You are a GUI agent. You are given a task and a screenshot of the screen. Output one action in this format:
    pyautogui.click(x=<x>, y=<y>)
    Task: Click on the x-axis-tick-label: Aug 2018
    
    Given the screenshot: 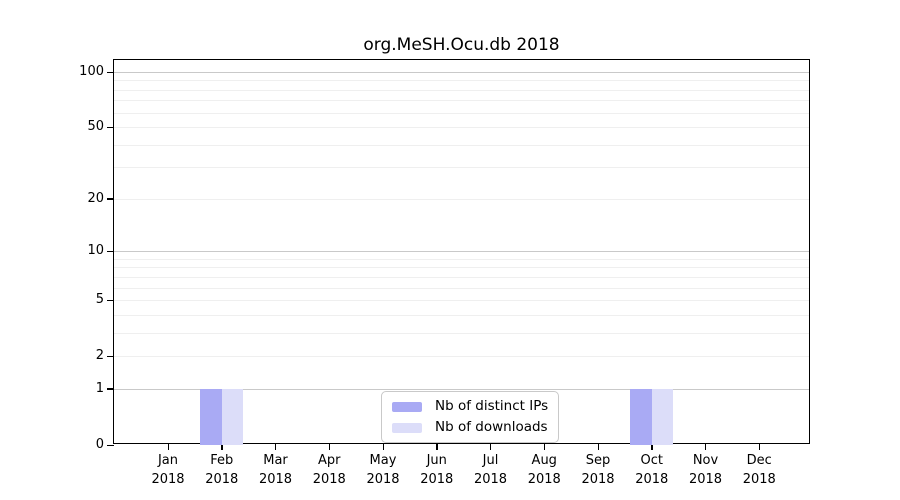 What is the action you would take?
    pyautogui.click(x=544, y=470)
    